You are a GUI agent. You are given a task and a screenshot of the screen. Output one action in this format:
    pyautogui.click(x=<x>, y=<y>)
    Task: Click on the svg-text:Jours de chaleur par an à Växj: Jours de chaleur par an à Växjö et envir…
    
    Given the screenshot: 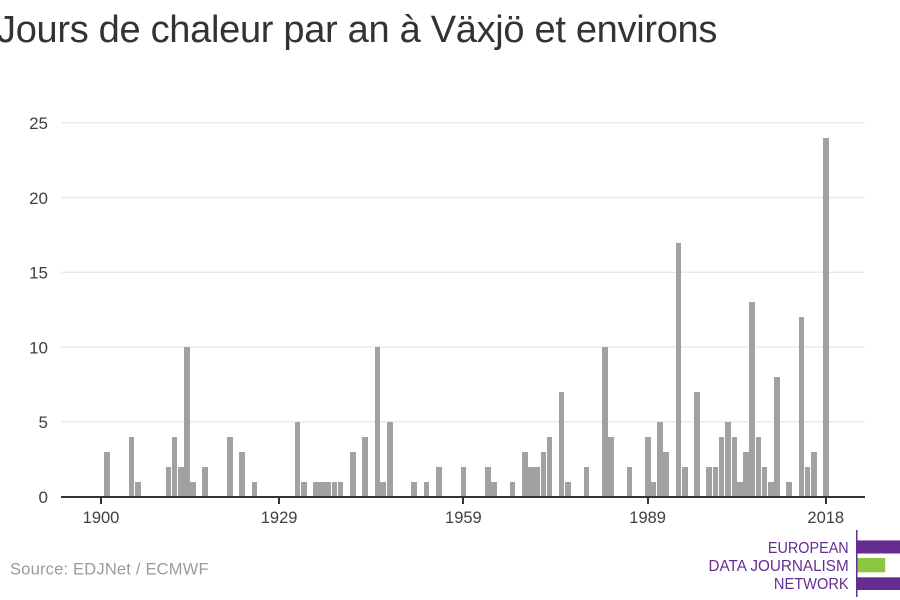 What is the action you would take?
    pyautogui.click(x=358, y=30)
    